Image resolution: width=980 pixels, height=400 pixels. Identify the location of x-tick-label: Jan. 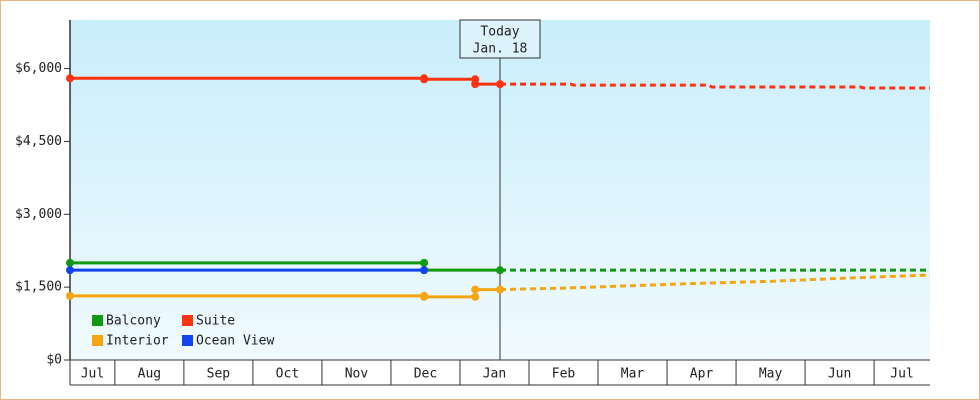
(494, 374).